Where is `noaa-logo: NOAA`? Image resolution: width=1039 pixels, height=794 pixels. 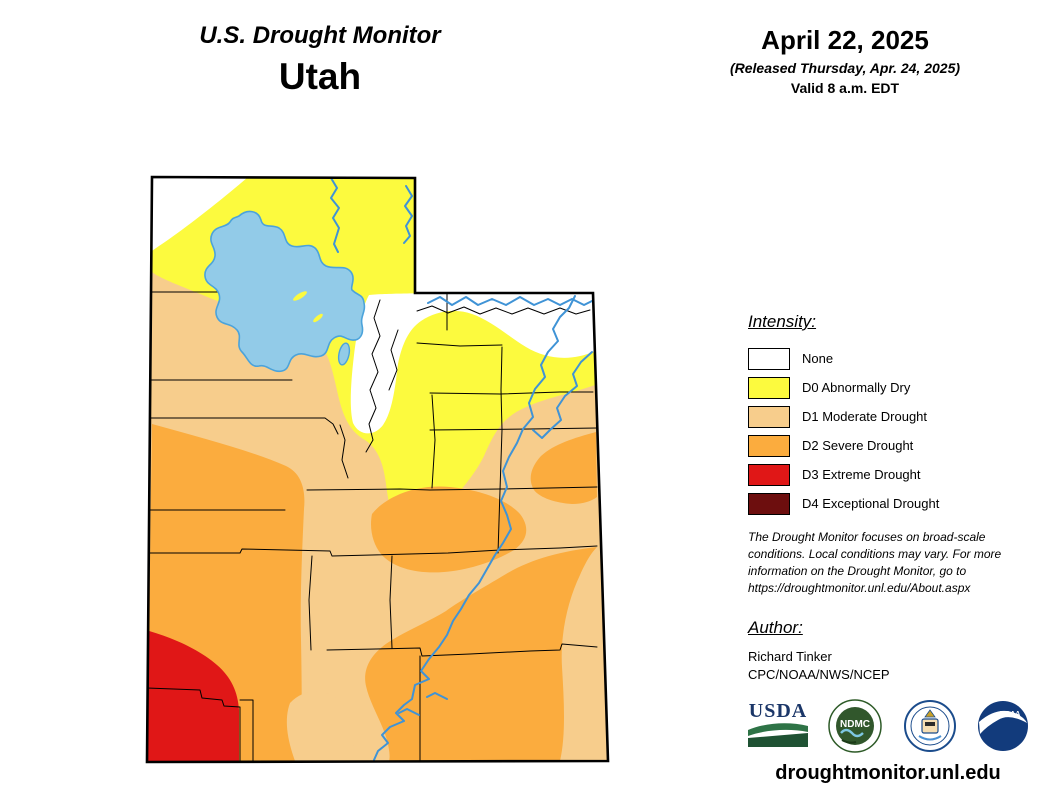 noaa-logo: NOAA is located at coordinates (1002, 726).